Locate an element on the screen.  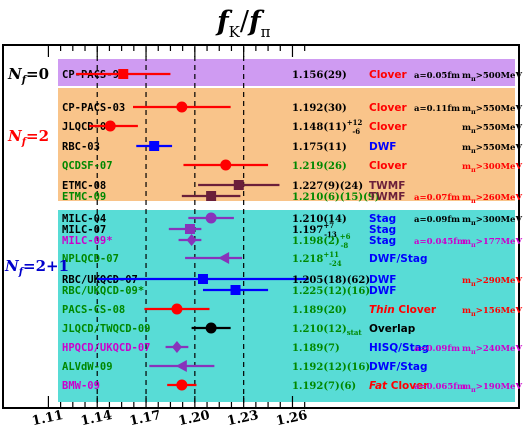
row-result: 1.192(30) is located at coordinates (319, 108).